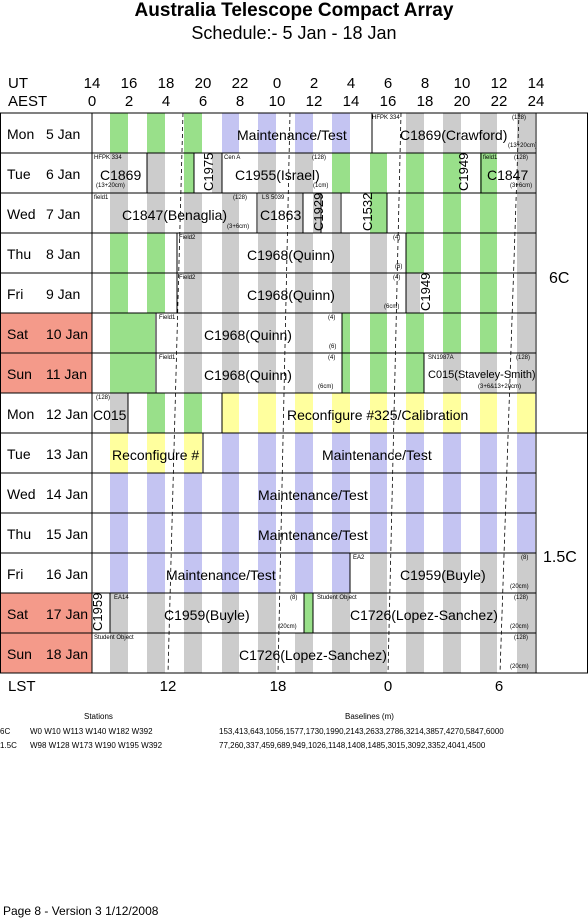  I want to click on ut-tick-label: 4, so click(351, 83).